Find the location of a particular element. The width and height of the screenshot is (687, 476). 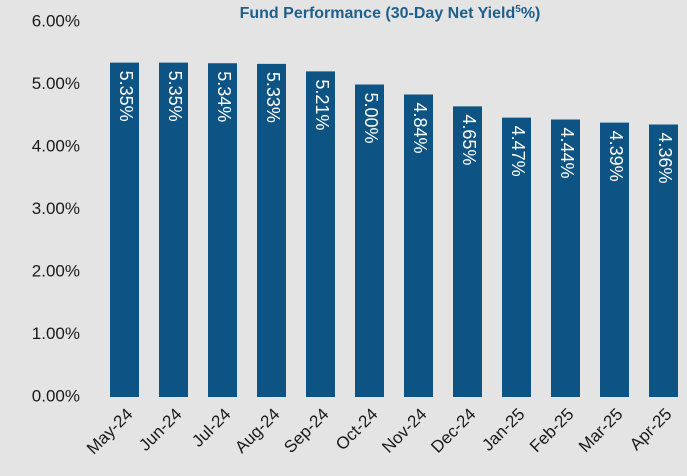

y-tick-label: 3.00% is located at coordinates (56, 208).